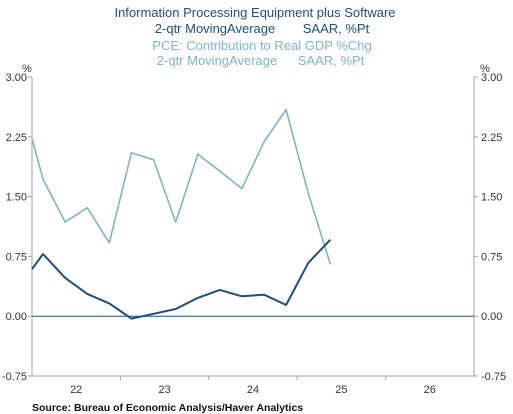  What do you see at coordinates (493, 377) in the screenshot?
I see `y-tick-label-right: -0.75` at bounding box center [493, 377].